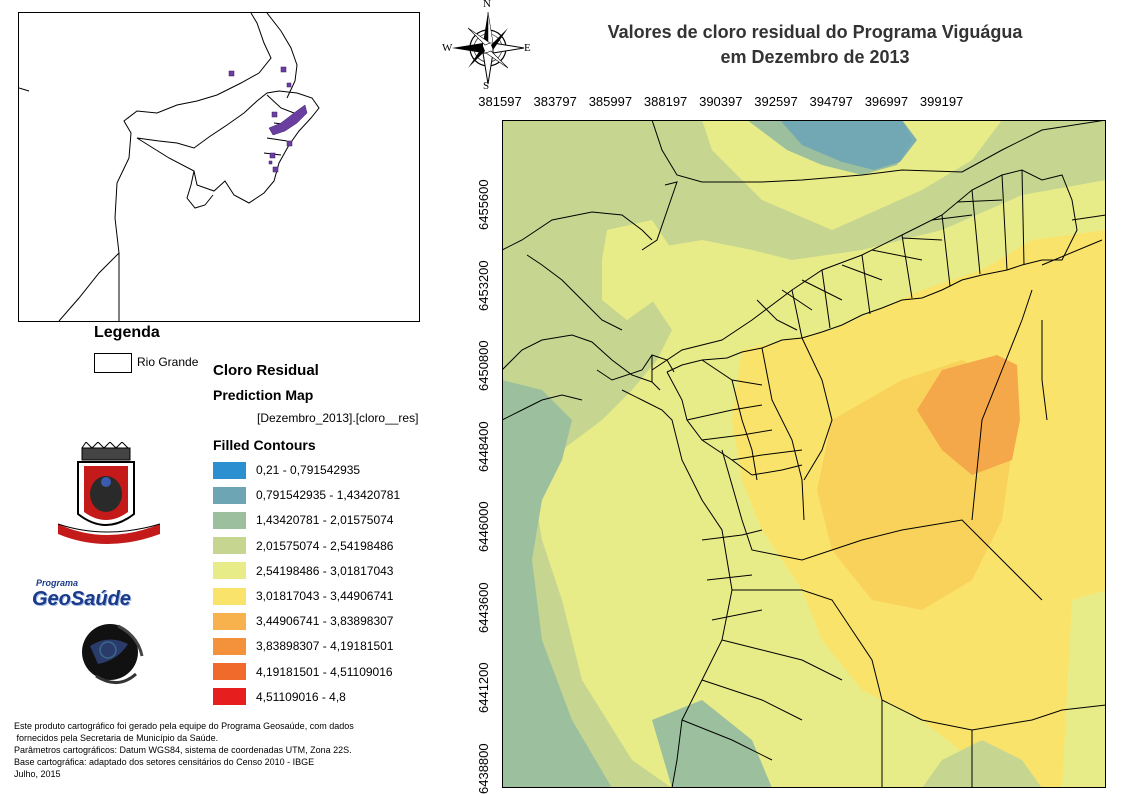 The image size is (1122, 794). Describe the element at coordinates (483, 607) in the screenshot. I see `y-tick-label: 6443600` at that location.